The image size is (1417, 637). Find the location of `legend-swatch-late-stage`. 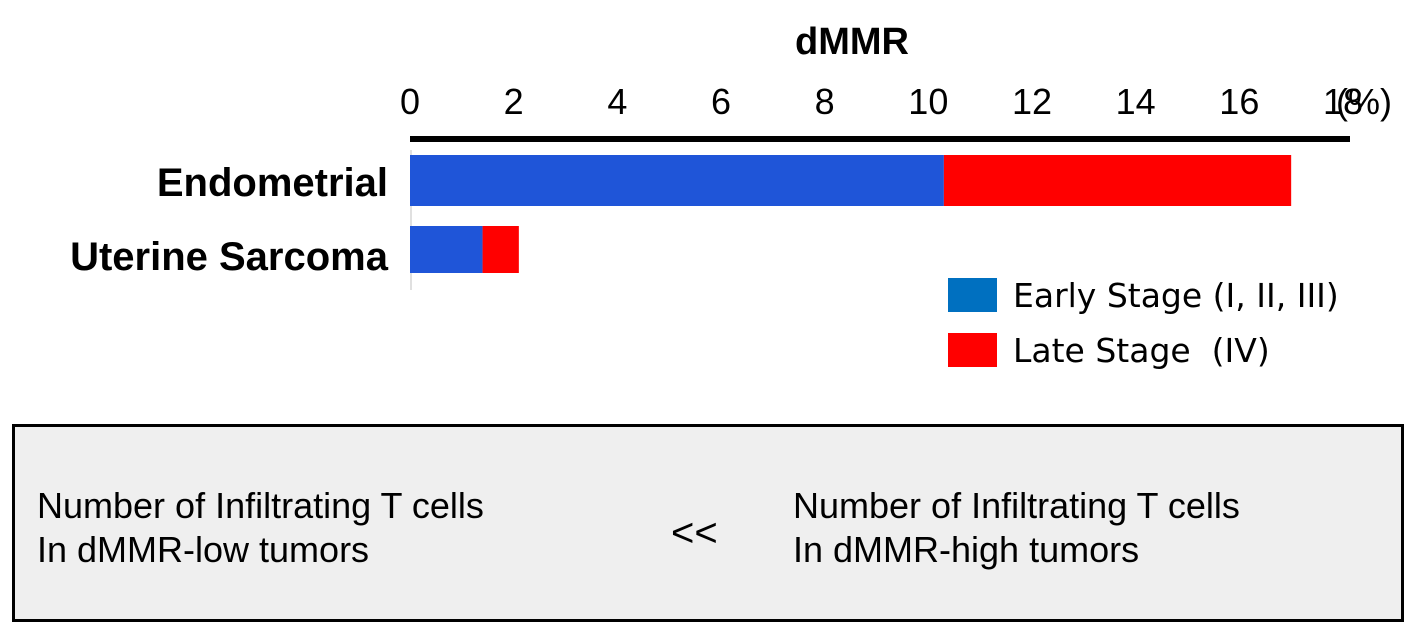

legend-swatch-late-stage is located at coordinates (972, 350).